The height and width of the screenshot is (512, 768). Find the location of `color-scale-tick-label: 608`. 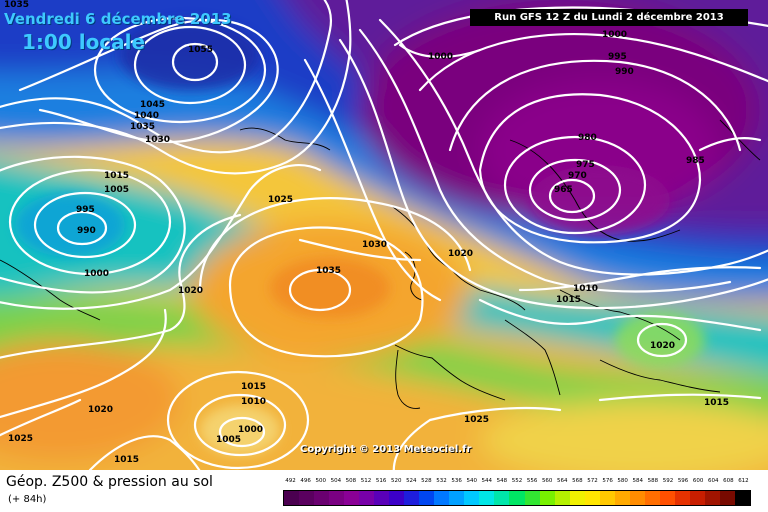

color-scale-tick-label: 608 is located at coordinates (728, 481).